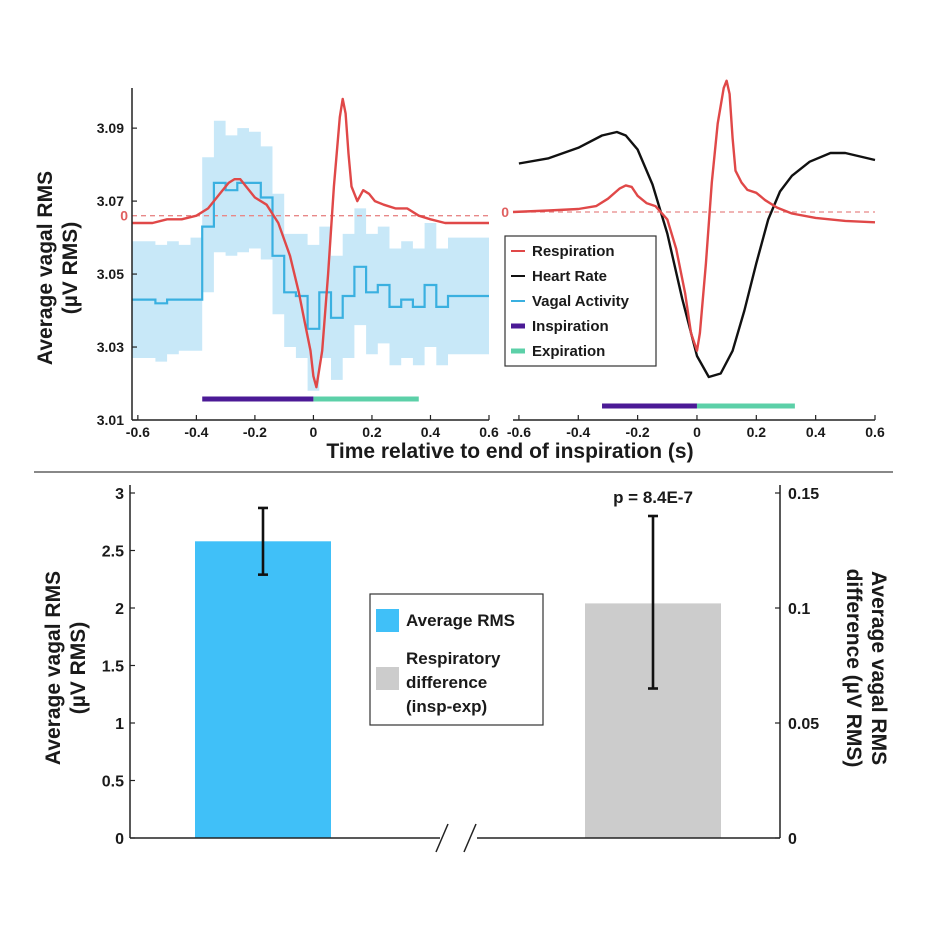 The width and height of the screenshot is (928, 928). What do you see at coordinates (119, 609) in the screenshot?
I see `left-y-tick-label: 2` at bounding box center [119, 609].